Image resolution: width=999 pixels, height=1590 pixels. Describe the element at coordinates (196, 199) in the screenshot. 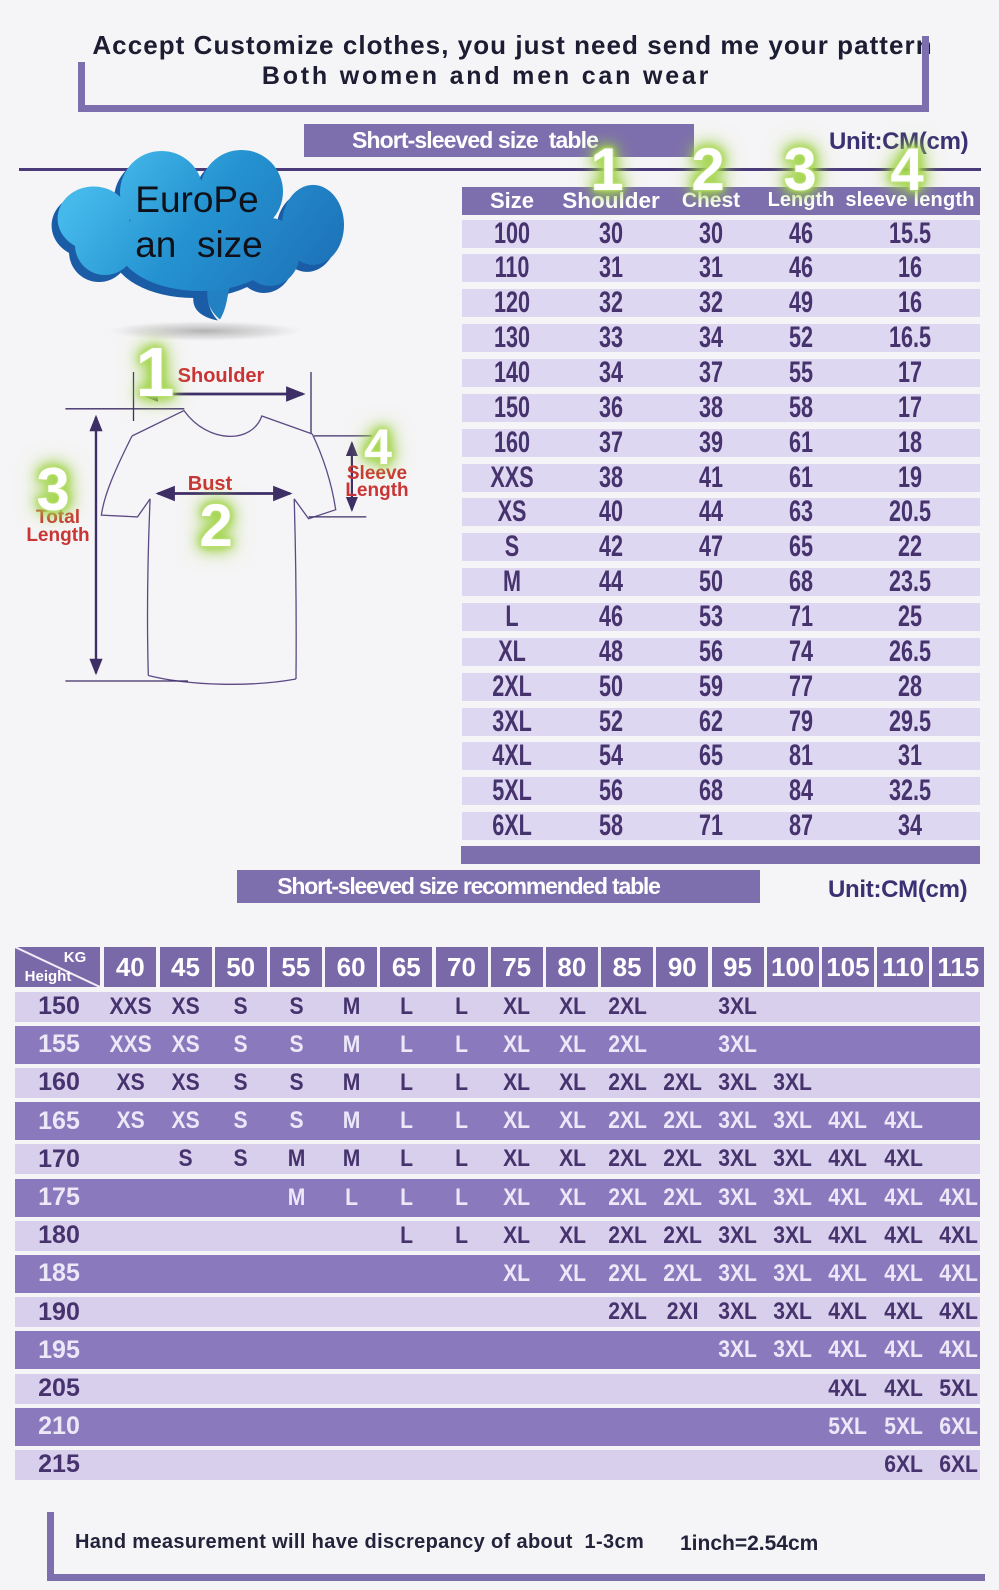

I see `svg-text: EuroPe` at that location.